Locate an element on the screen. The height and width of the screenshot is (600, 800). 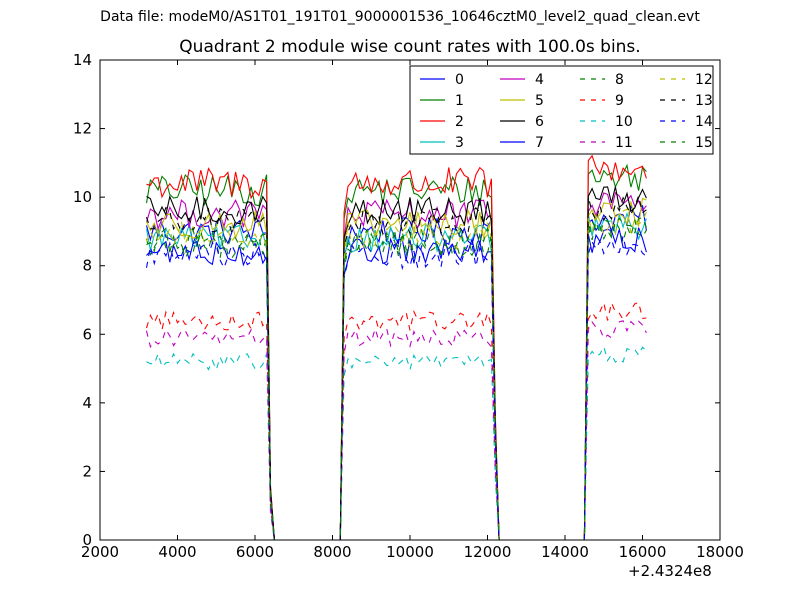
y-tick-label: 2 is located at coordinates (87, 471).